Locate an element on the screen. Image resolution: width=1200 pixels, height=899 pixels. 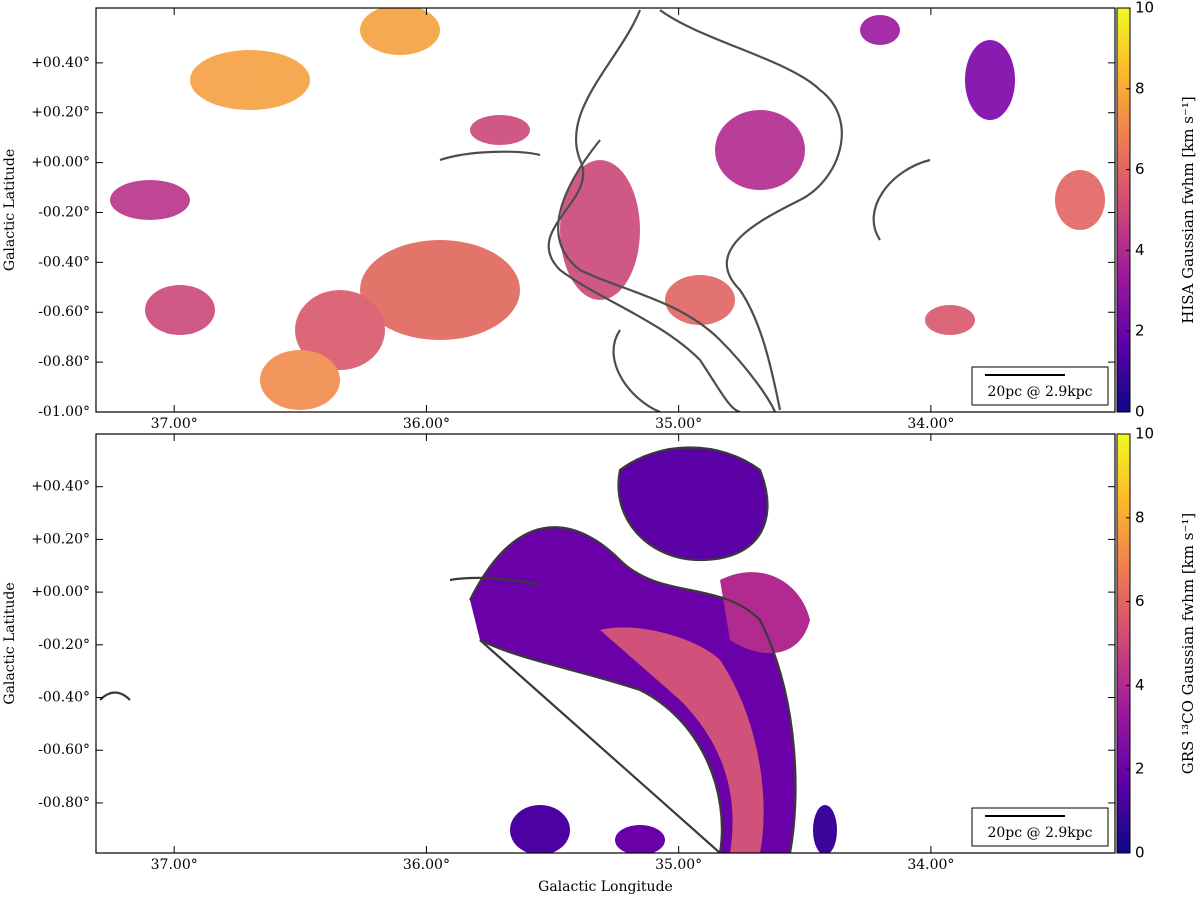
y-tick-label: -01.00° is located at coordinates (64, 412).